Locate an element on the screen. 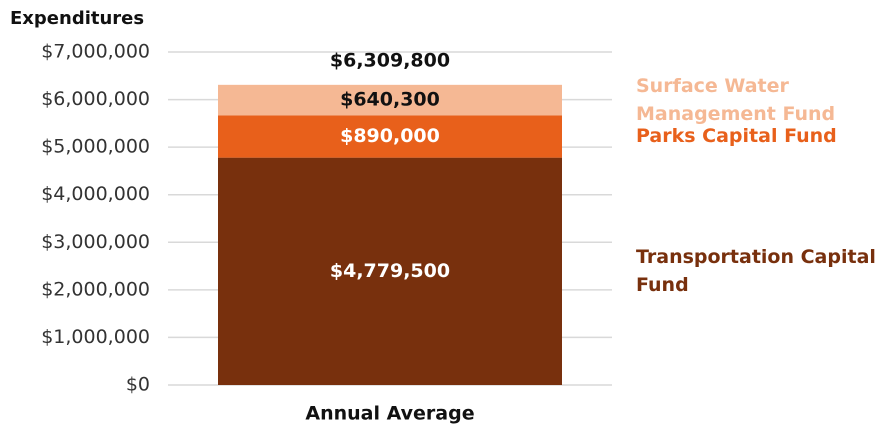  chart-title: Expenditures is located at coordinates (77, 18).